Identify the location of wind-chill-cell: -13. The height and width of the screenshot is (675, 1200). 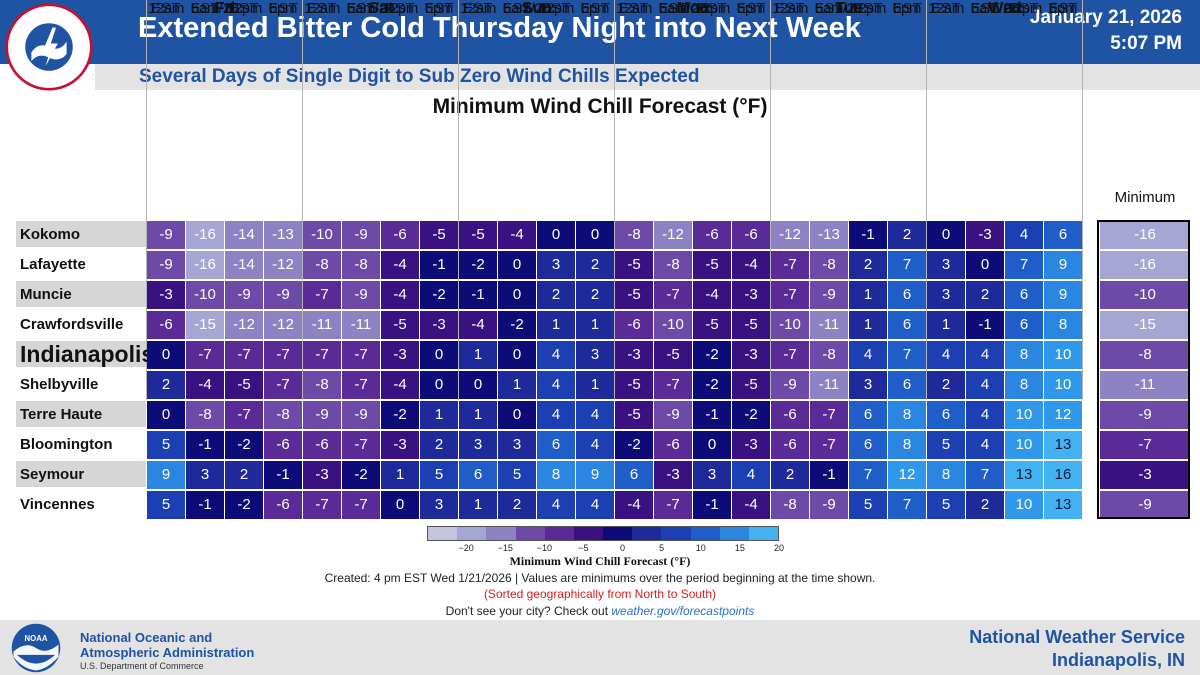
(829, 235).